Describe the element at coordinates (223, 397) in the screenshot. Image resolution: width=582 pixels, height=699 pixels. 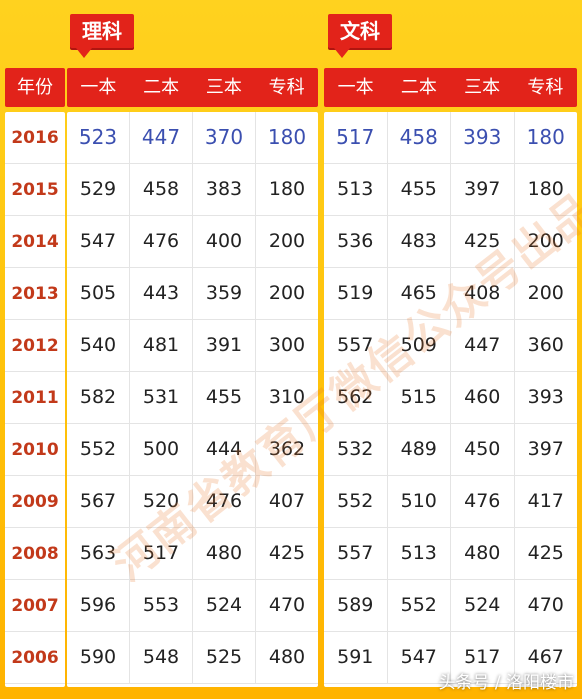
I see `science-score-cell: 455` at that location.